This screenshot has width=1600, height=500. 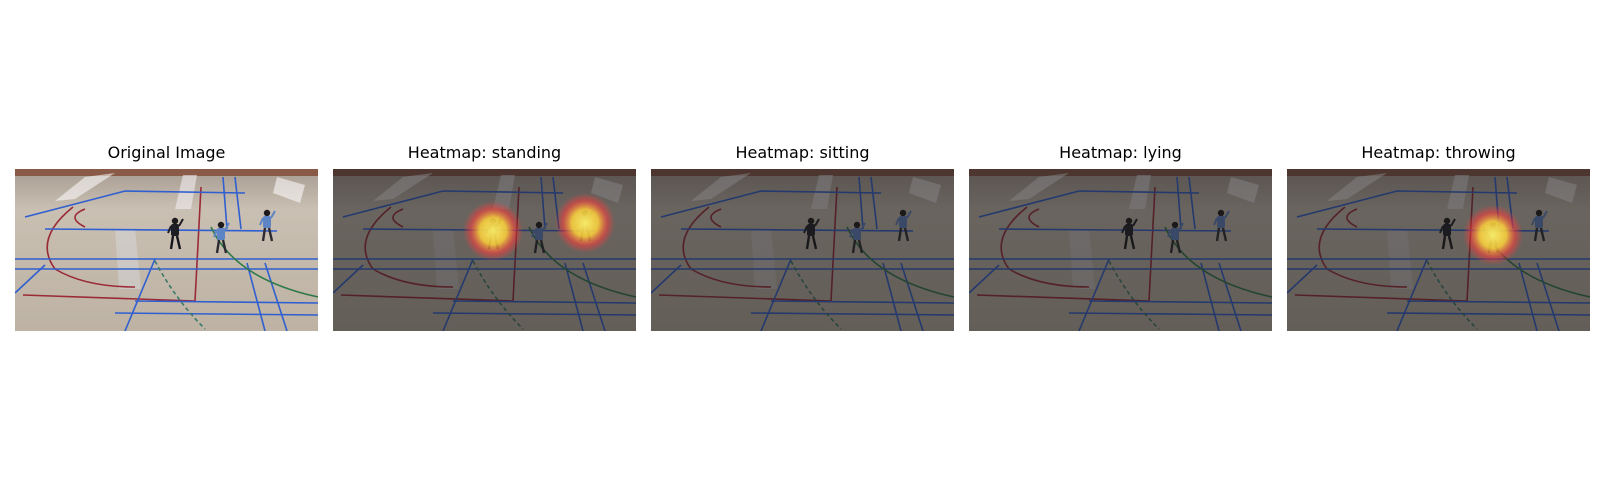 I want to click on panel-title: Heatmap: sitting, so click(x=802, y=152).